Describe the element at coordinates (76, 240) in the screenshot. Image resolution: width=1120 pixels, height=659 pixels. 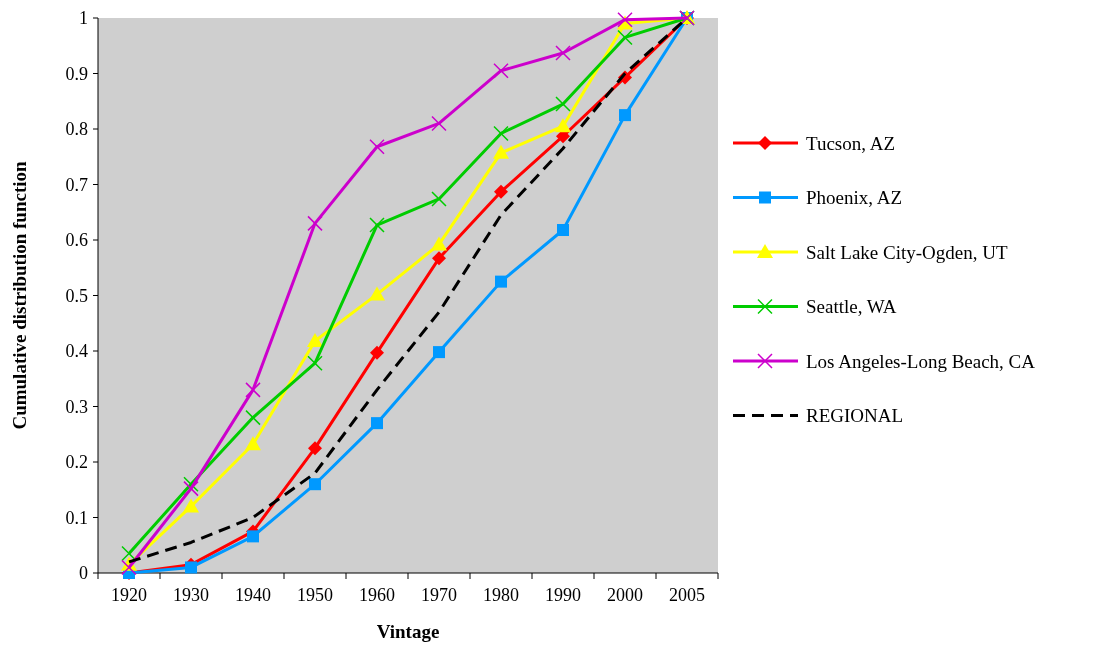
I see `y-tick-label: 0.6` at that location.